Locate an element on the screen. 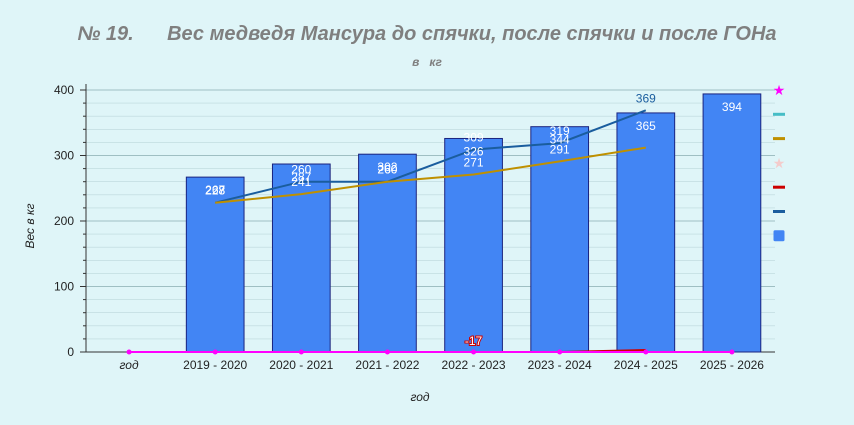 The image size is (854, 425). y-axis-label: Вес в кг is located at coordinates (30, 225).